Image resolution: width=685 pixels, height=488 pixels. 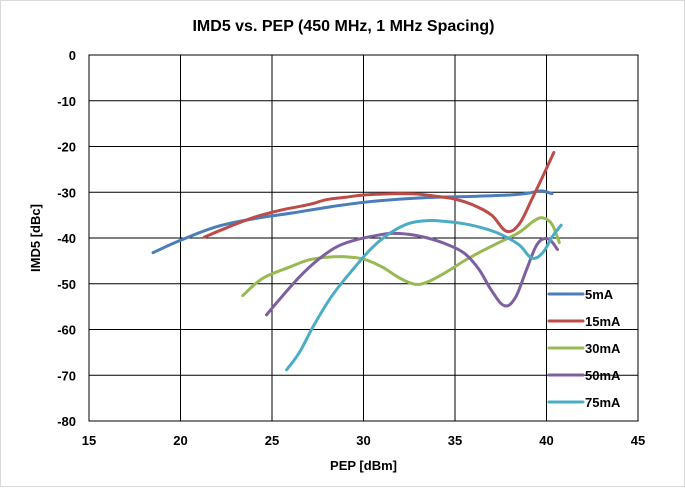 I want to click on y-tick-labels: 0 -10 -20 -30 -40 -50 -60 -70 -80, so click(x=66, y=238).